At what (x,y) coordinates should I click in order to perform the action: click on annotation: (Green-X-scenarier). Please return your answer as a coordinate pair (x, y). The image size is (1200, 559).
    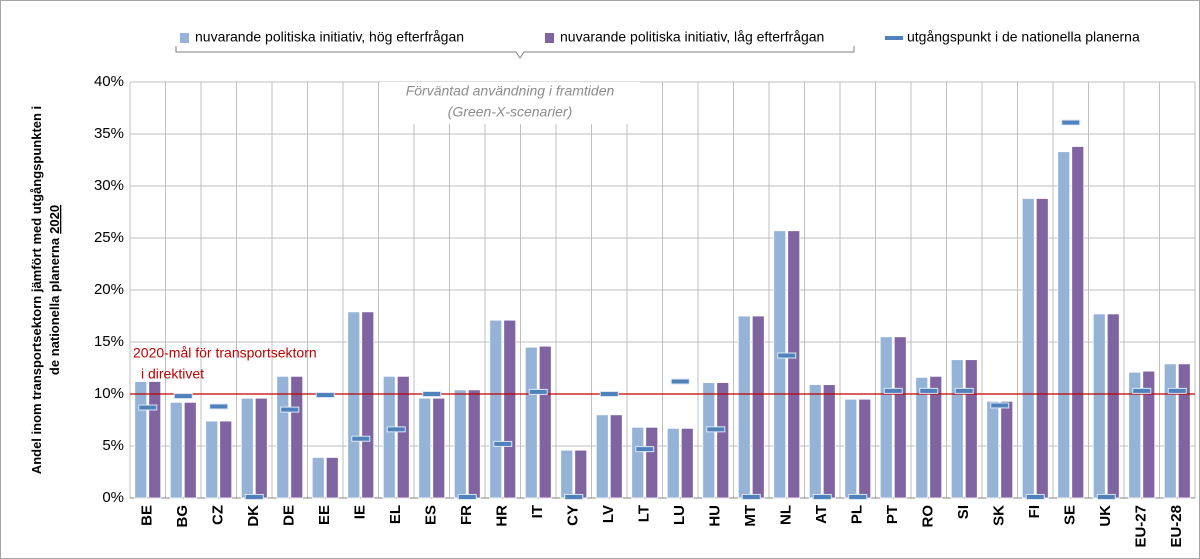
    Looking at the image, I should click on (510, 112).